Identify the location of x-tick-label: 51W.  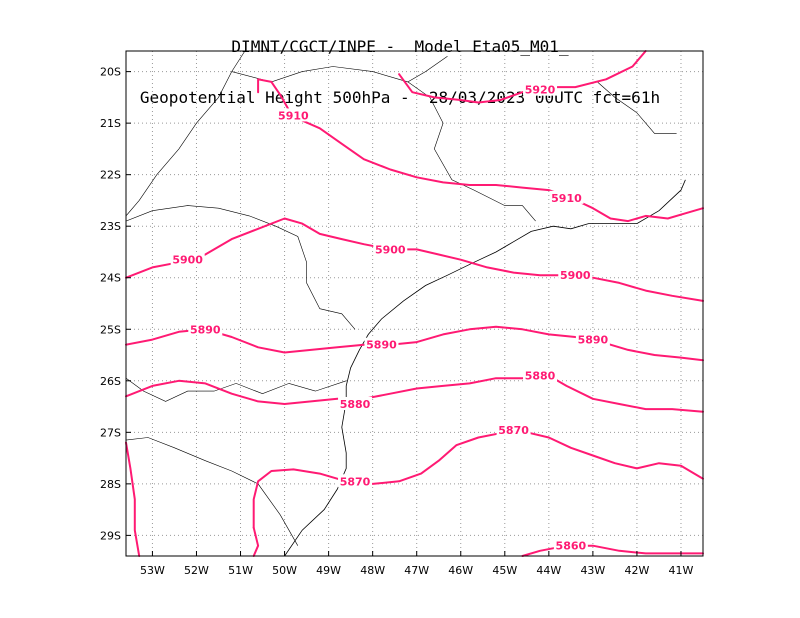
(240, 570).